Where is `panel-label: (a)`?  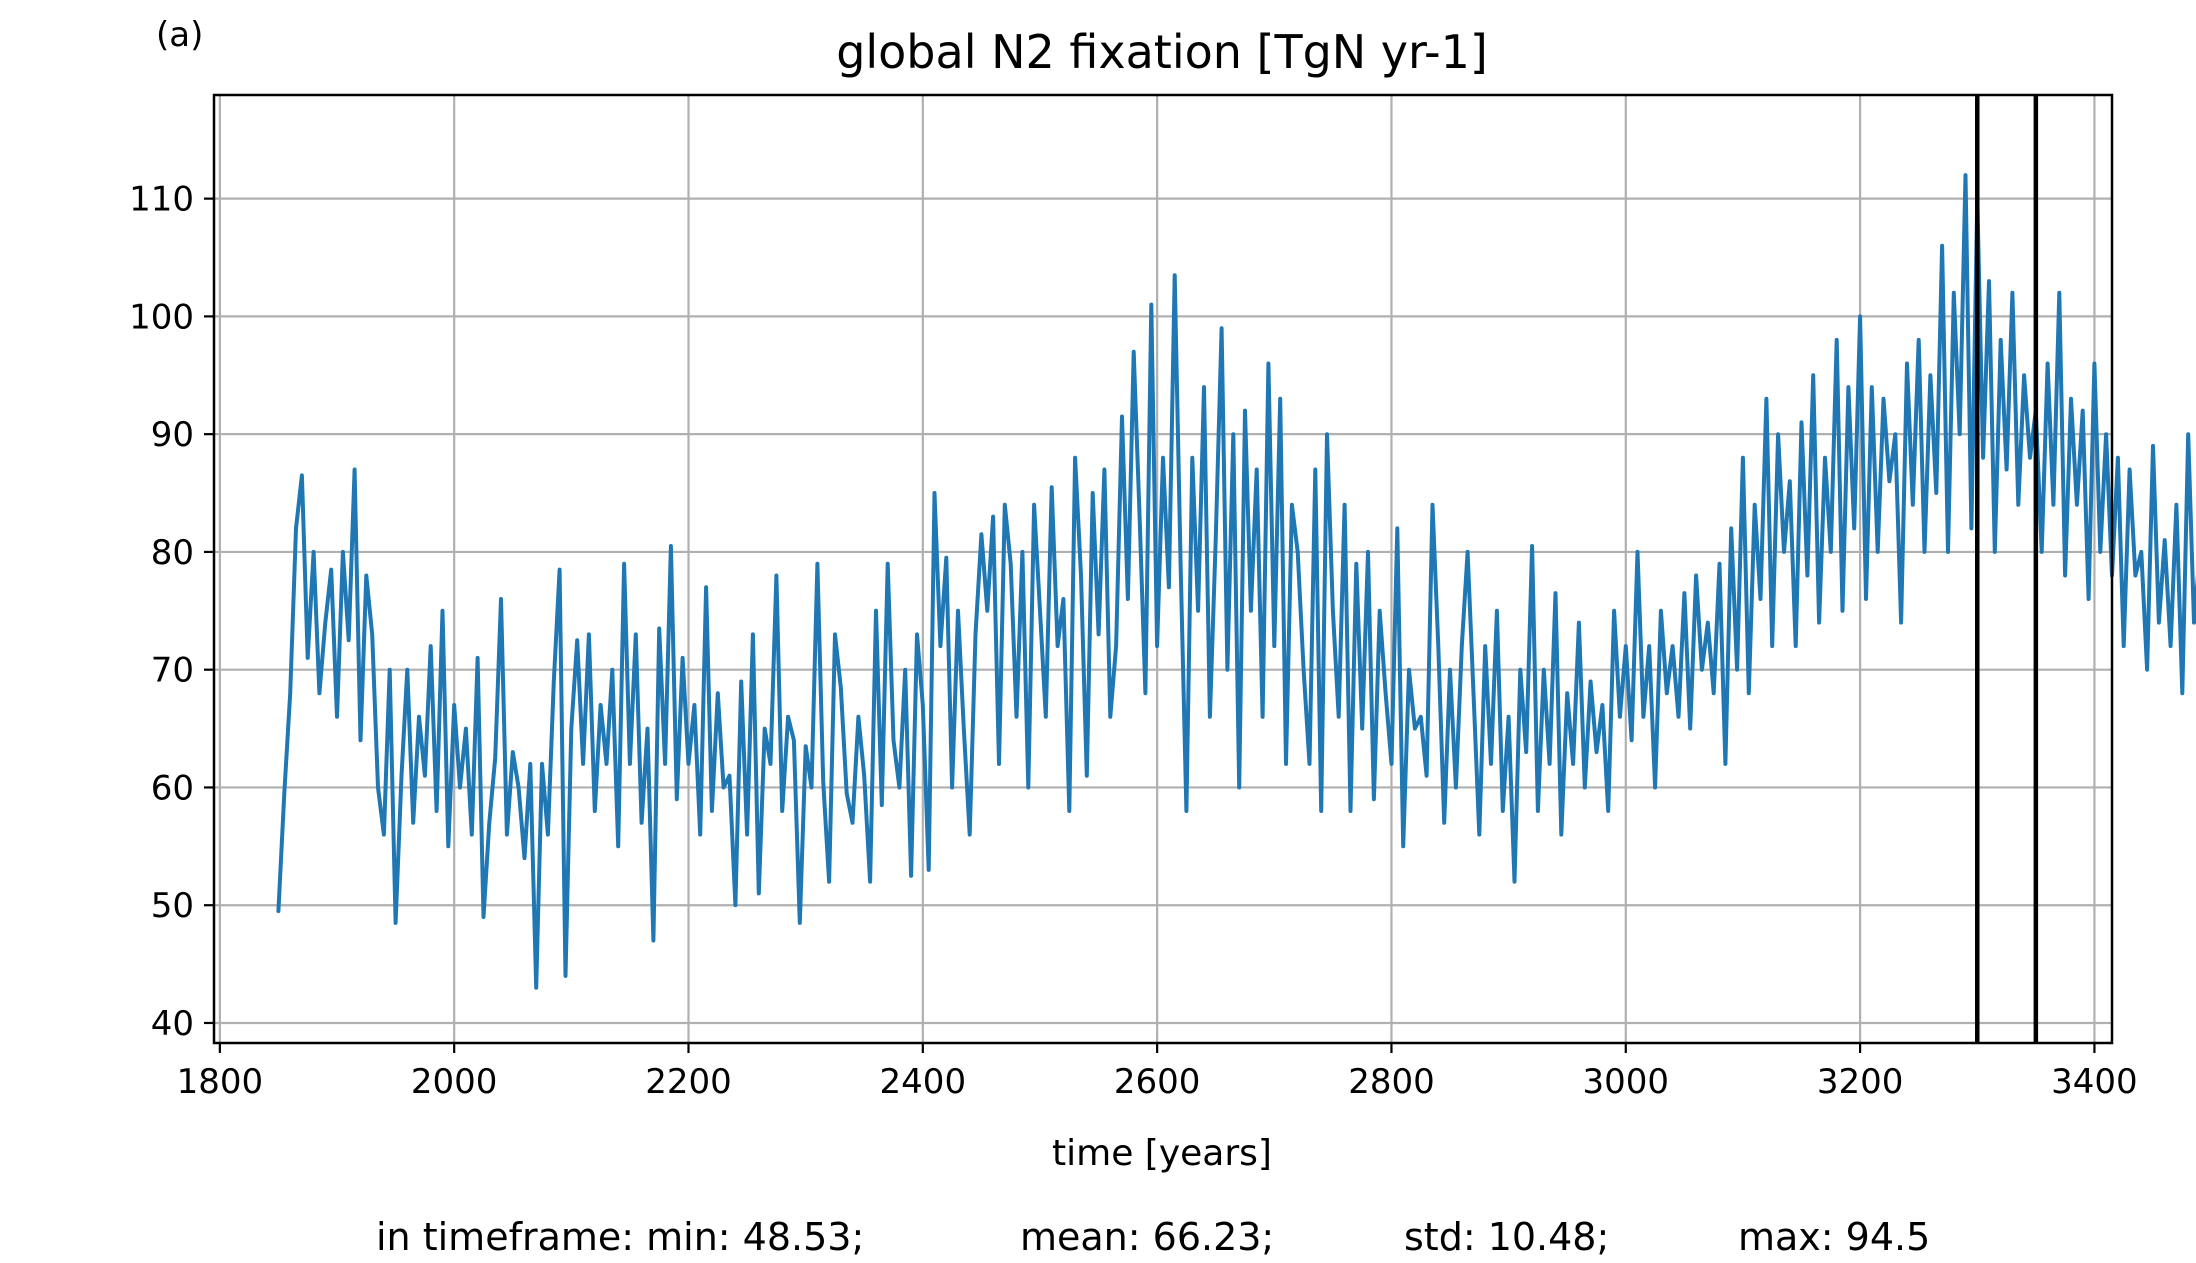 panel-label: (a) is located at coordinates (179, 35).